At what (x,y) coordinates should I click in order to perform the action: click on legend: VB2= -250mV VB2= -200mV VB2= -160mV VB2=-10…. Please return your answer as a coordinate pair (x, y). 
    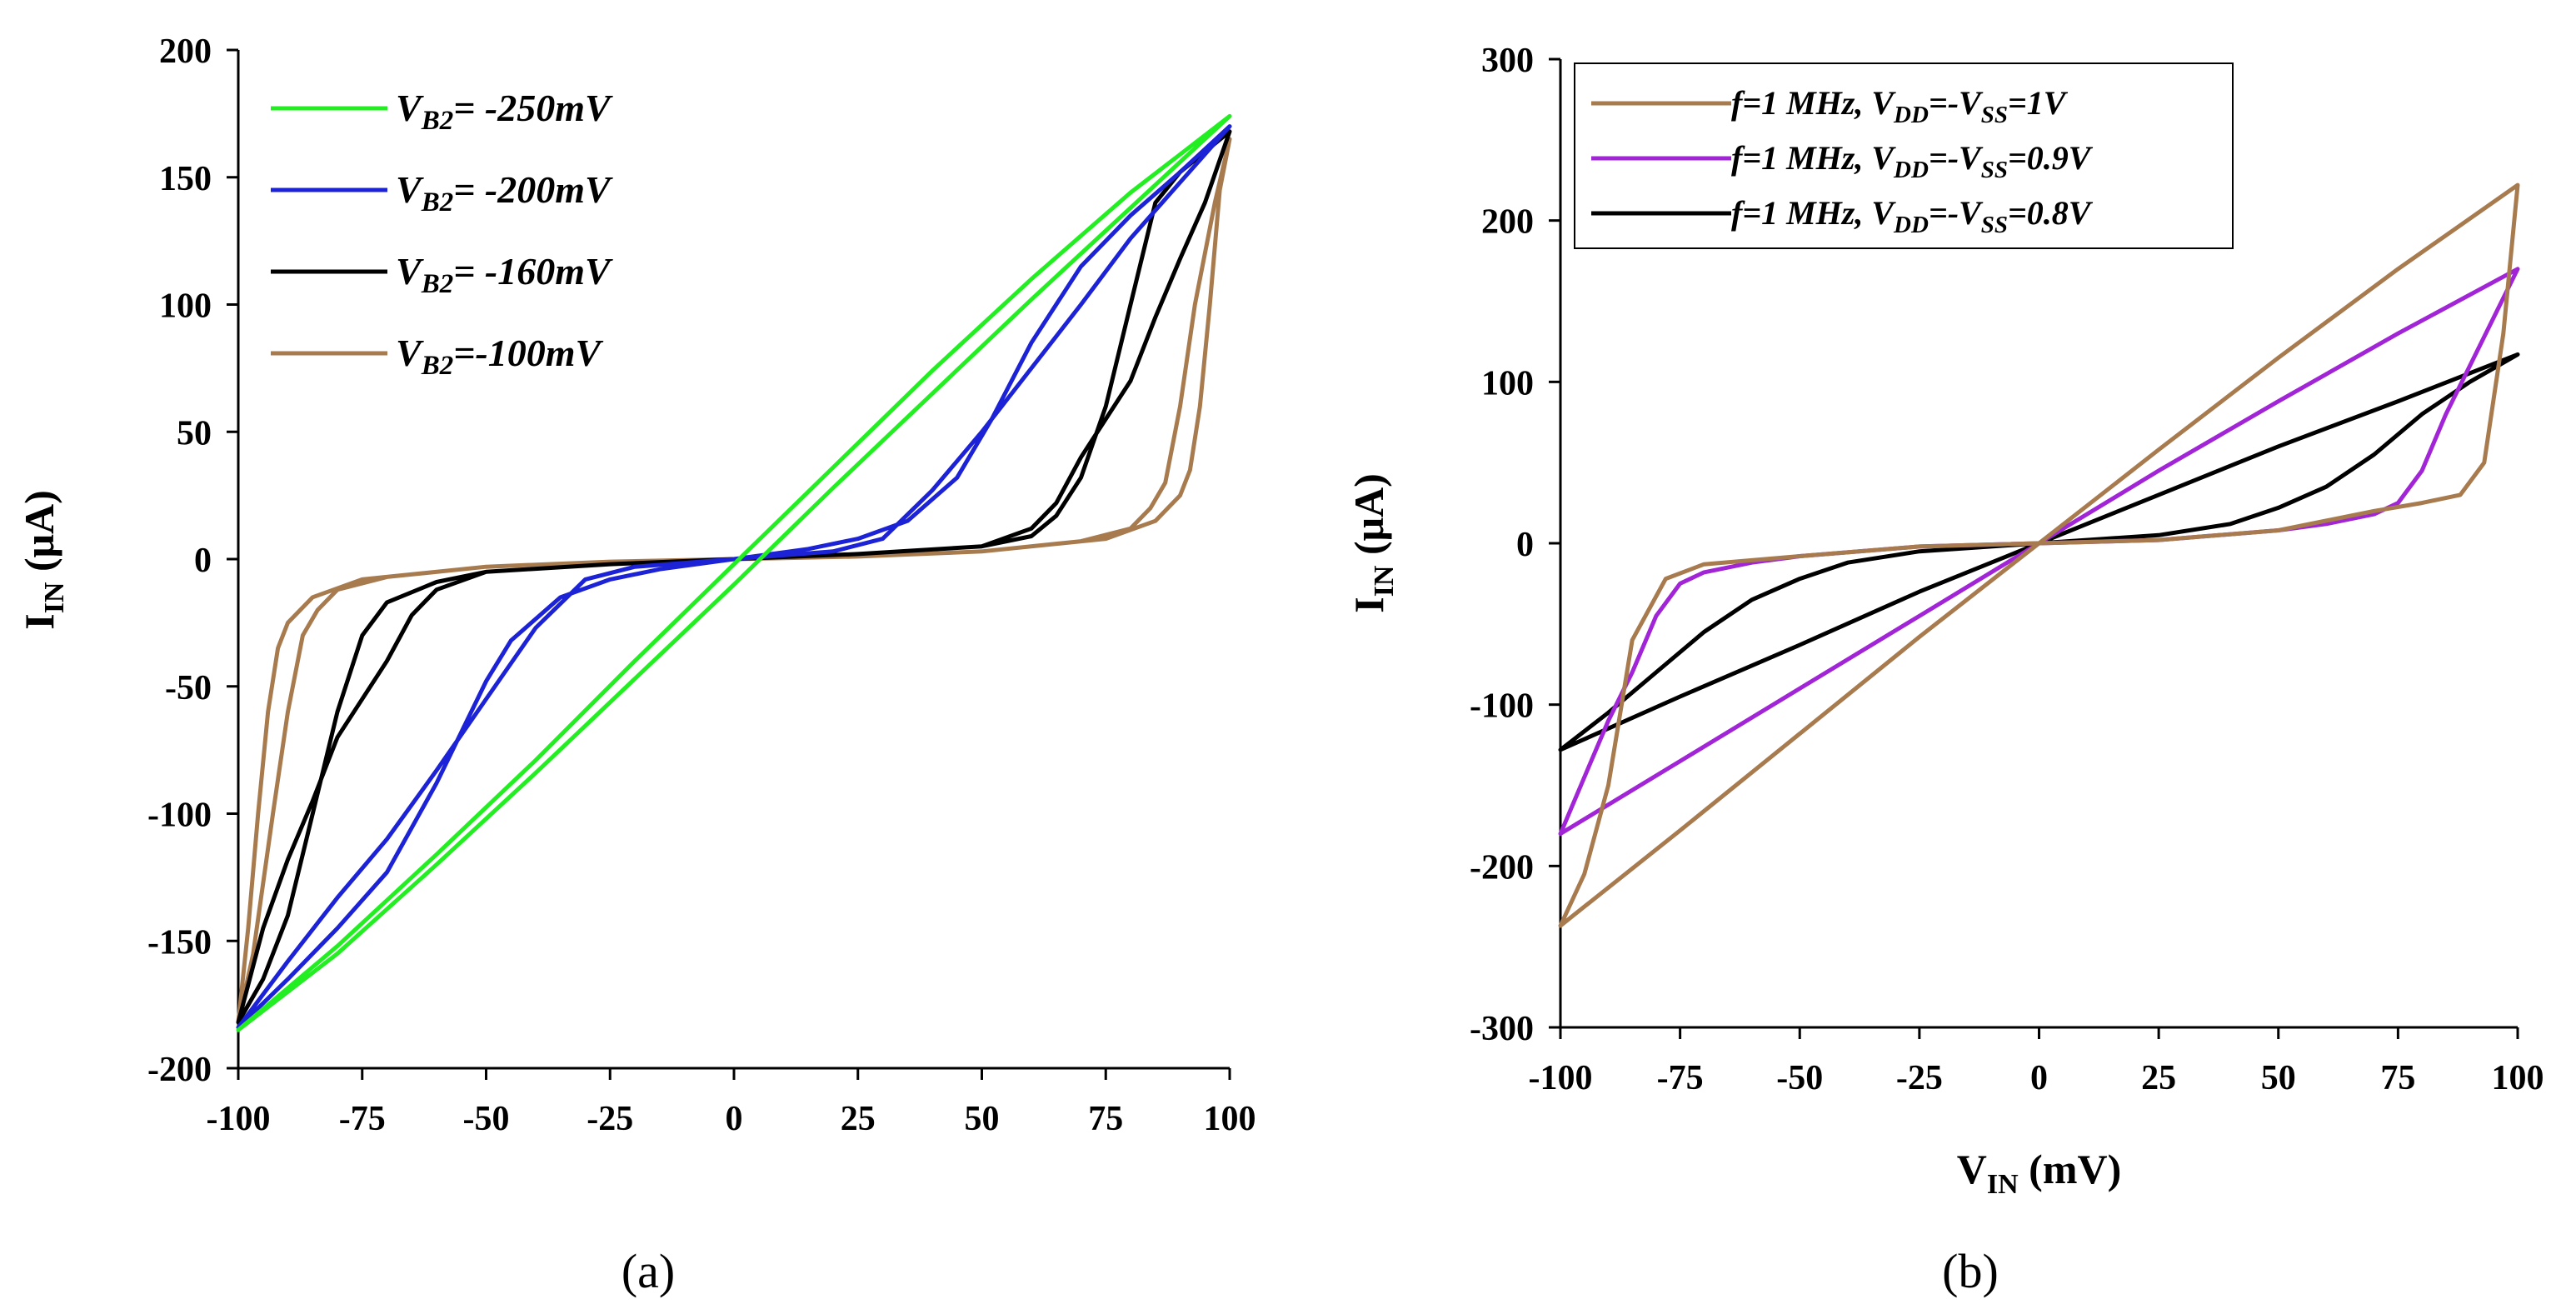
    Looking at the image, I should click on (442, 234).